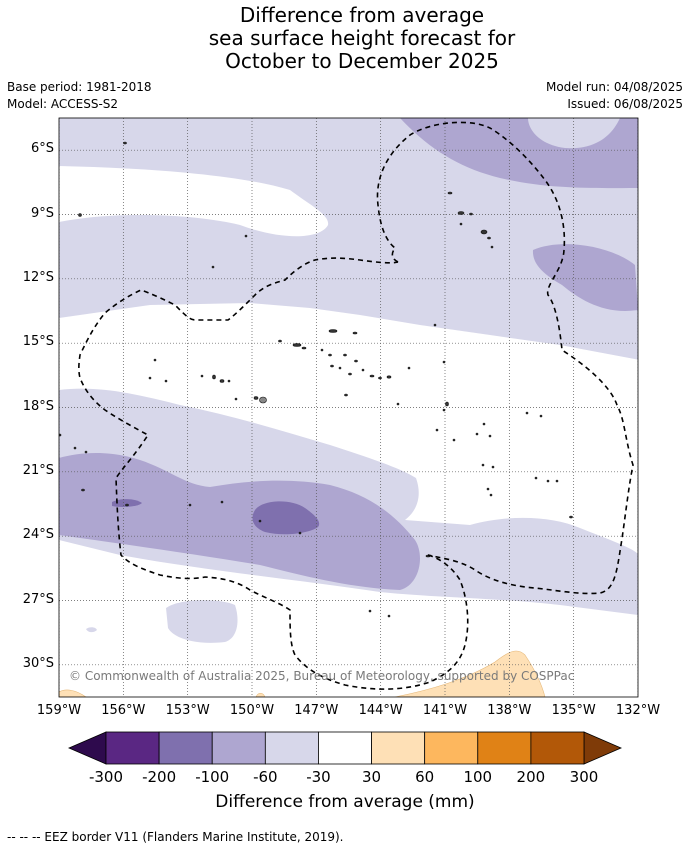  I want to click on anomaly-patch-tiny, so click(91, 630).